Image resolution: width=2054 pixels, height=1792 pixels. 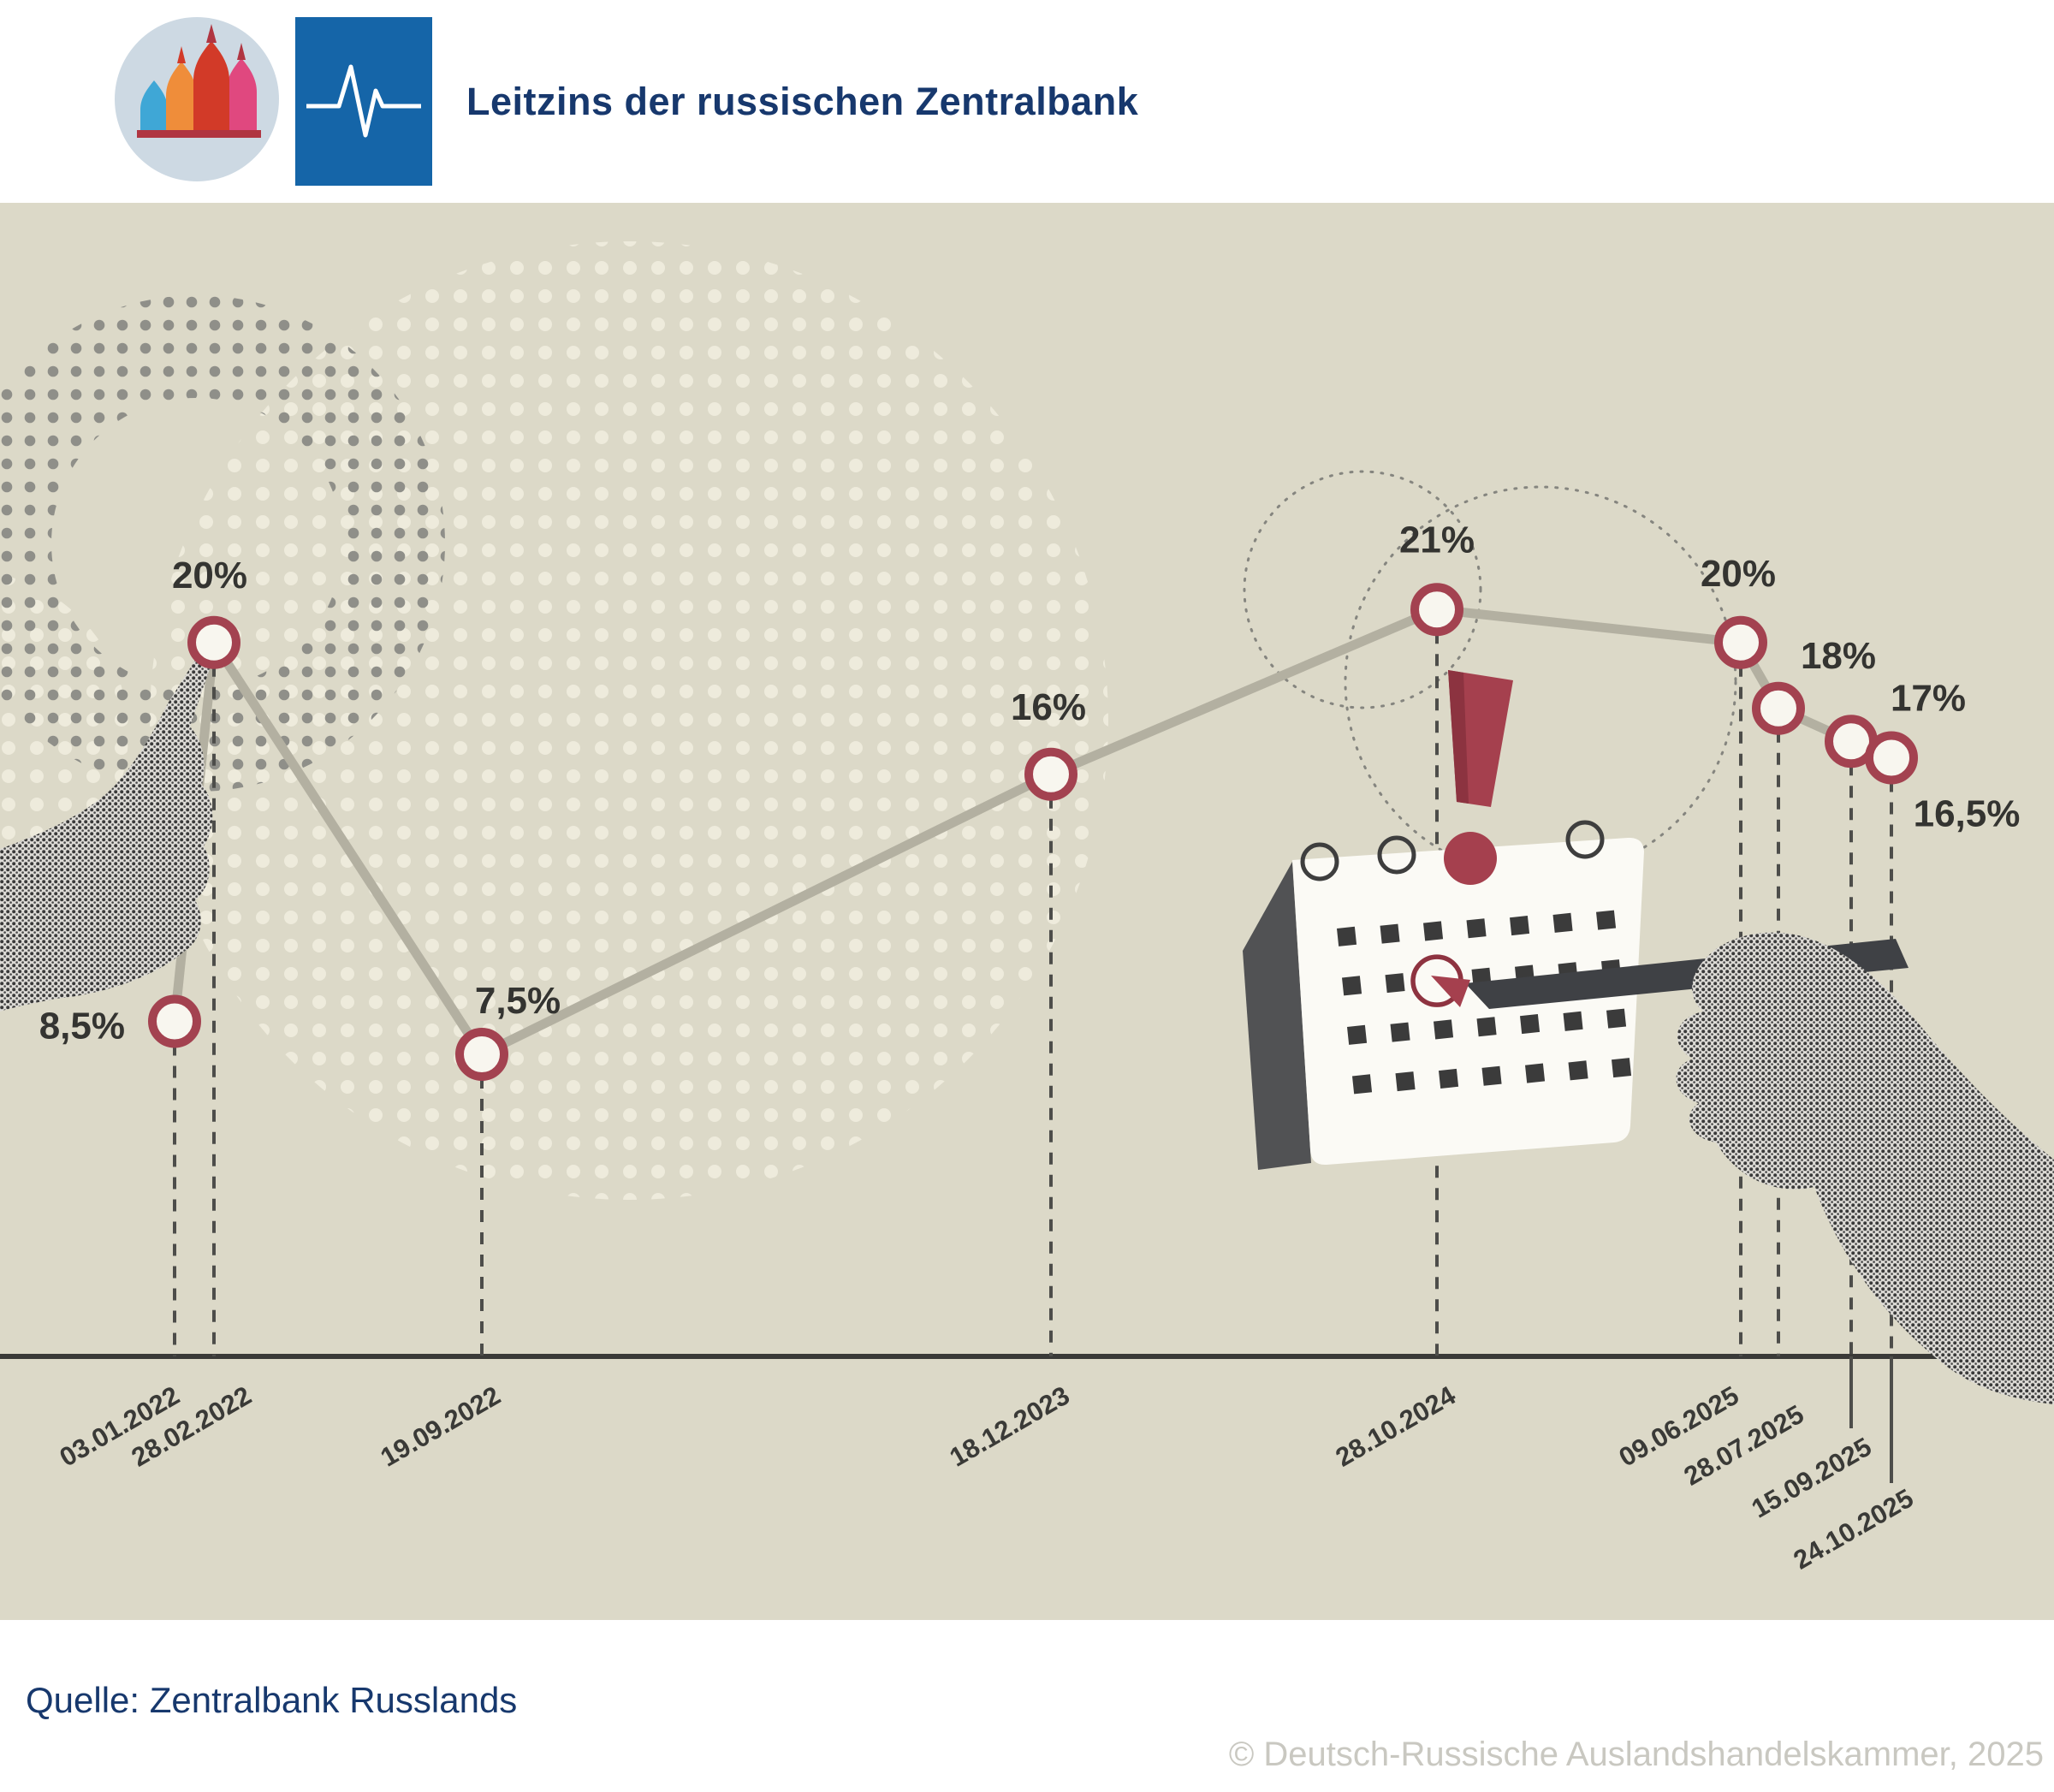 What do you see at coordinates (1967, 814) in the screenshot?
I see `value-label: 16,5%` at bounding box center [1967, 814].